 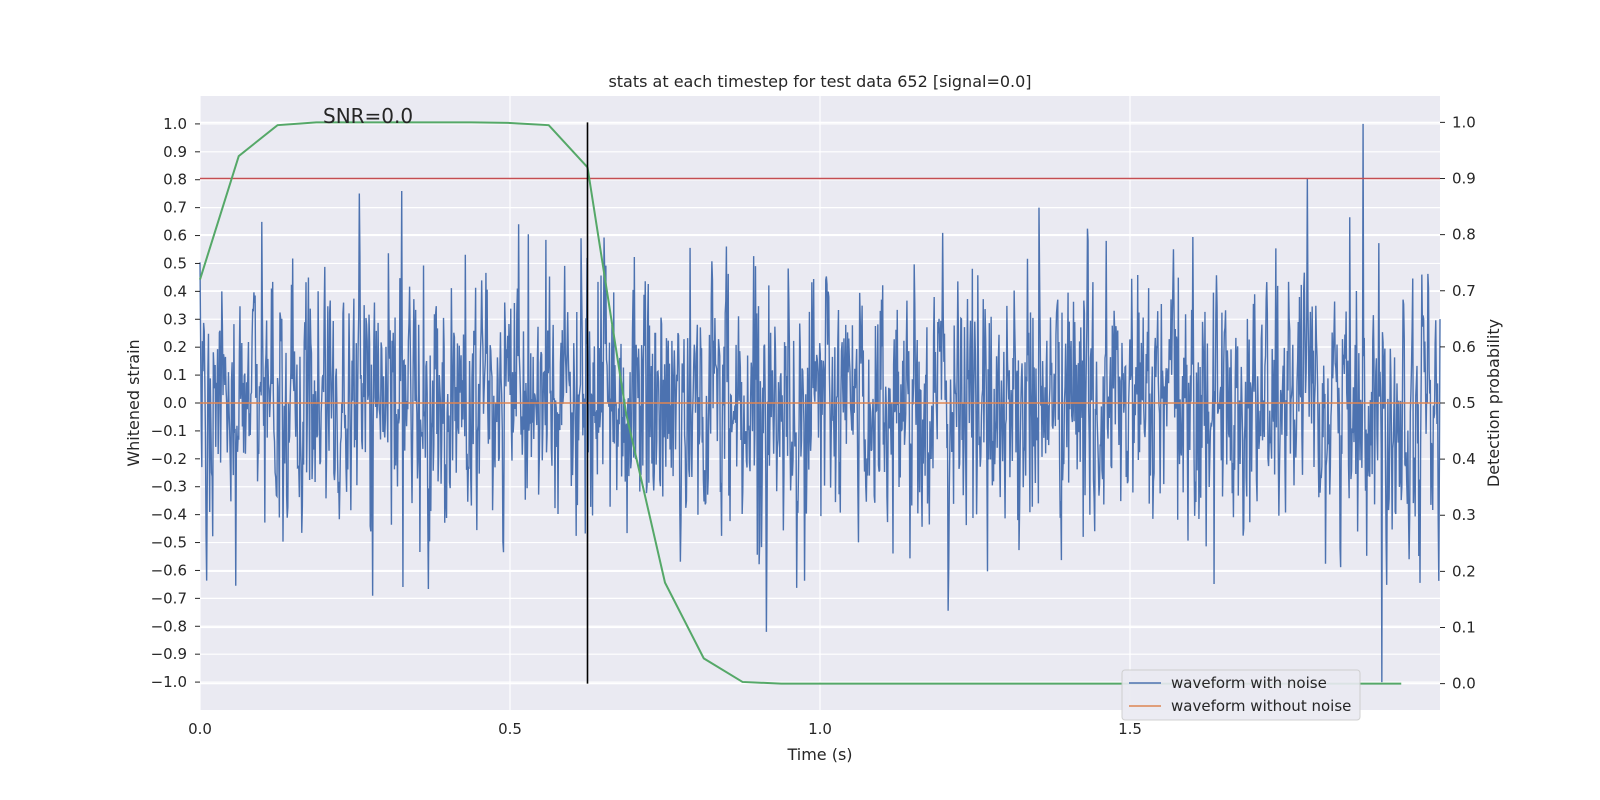 I want to click on y2-tick-labels: 1.0 0.9 0.8 0.7 0.6 0.5 0.4 0.3 0.2 0.1 0.0, so click(x=1458, y=403).